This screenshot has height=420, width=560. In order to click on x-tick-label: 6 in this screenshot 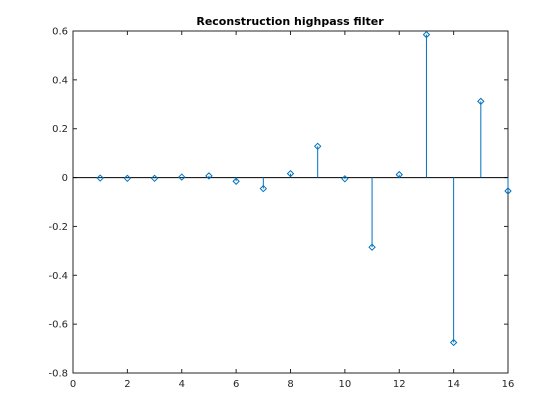, I will do `click(236, 384)`.